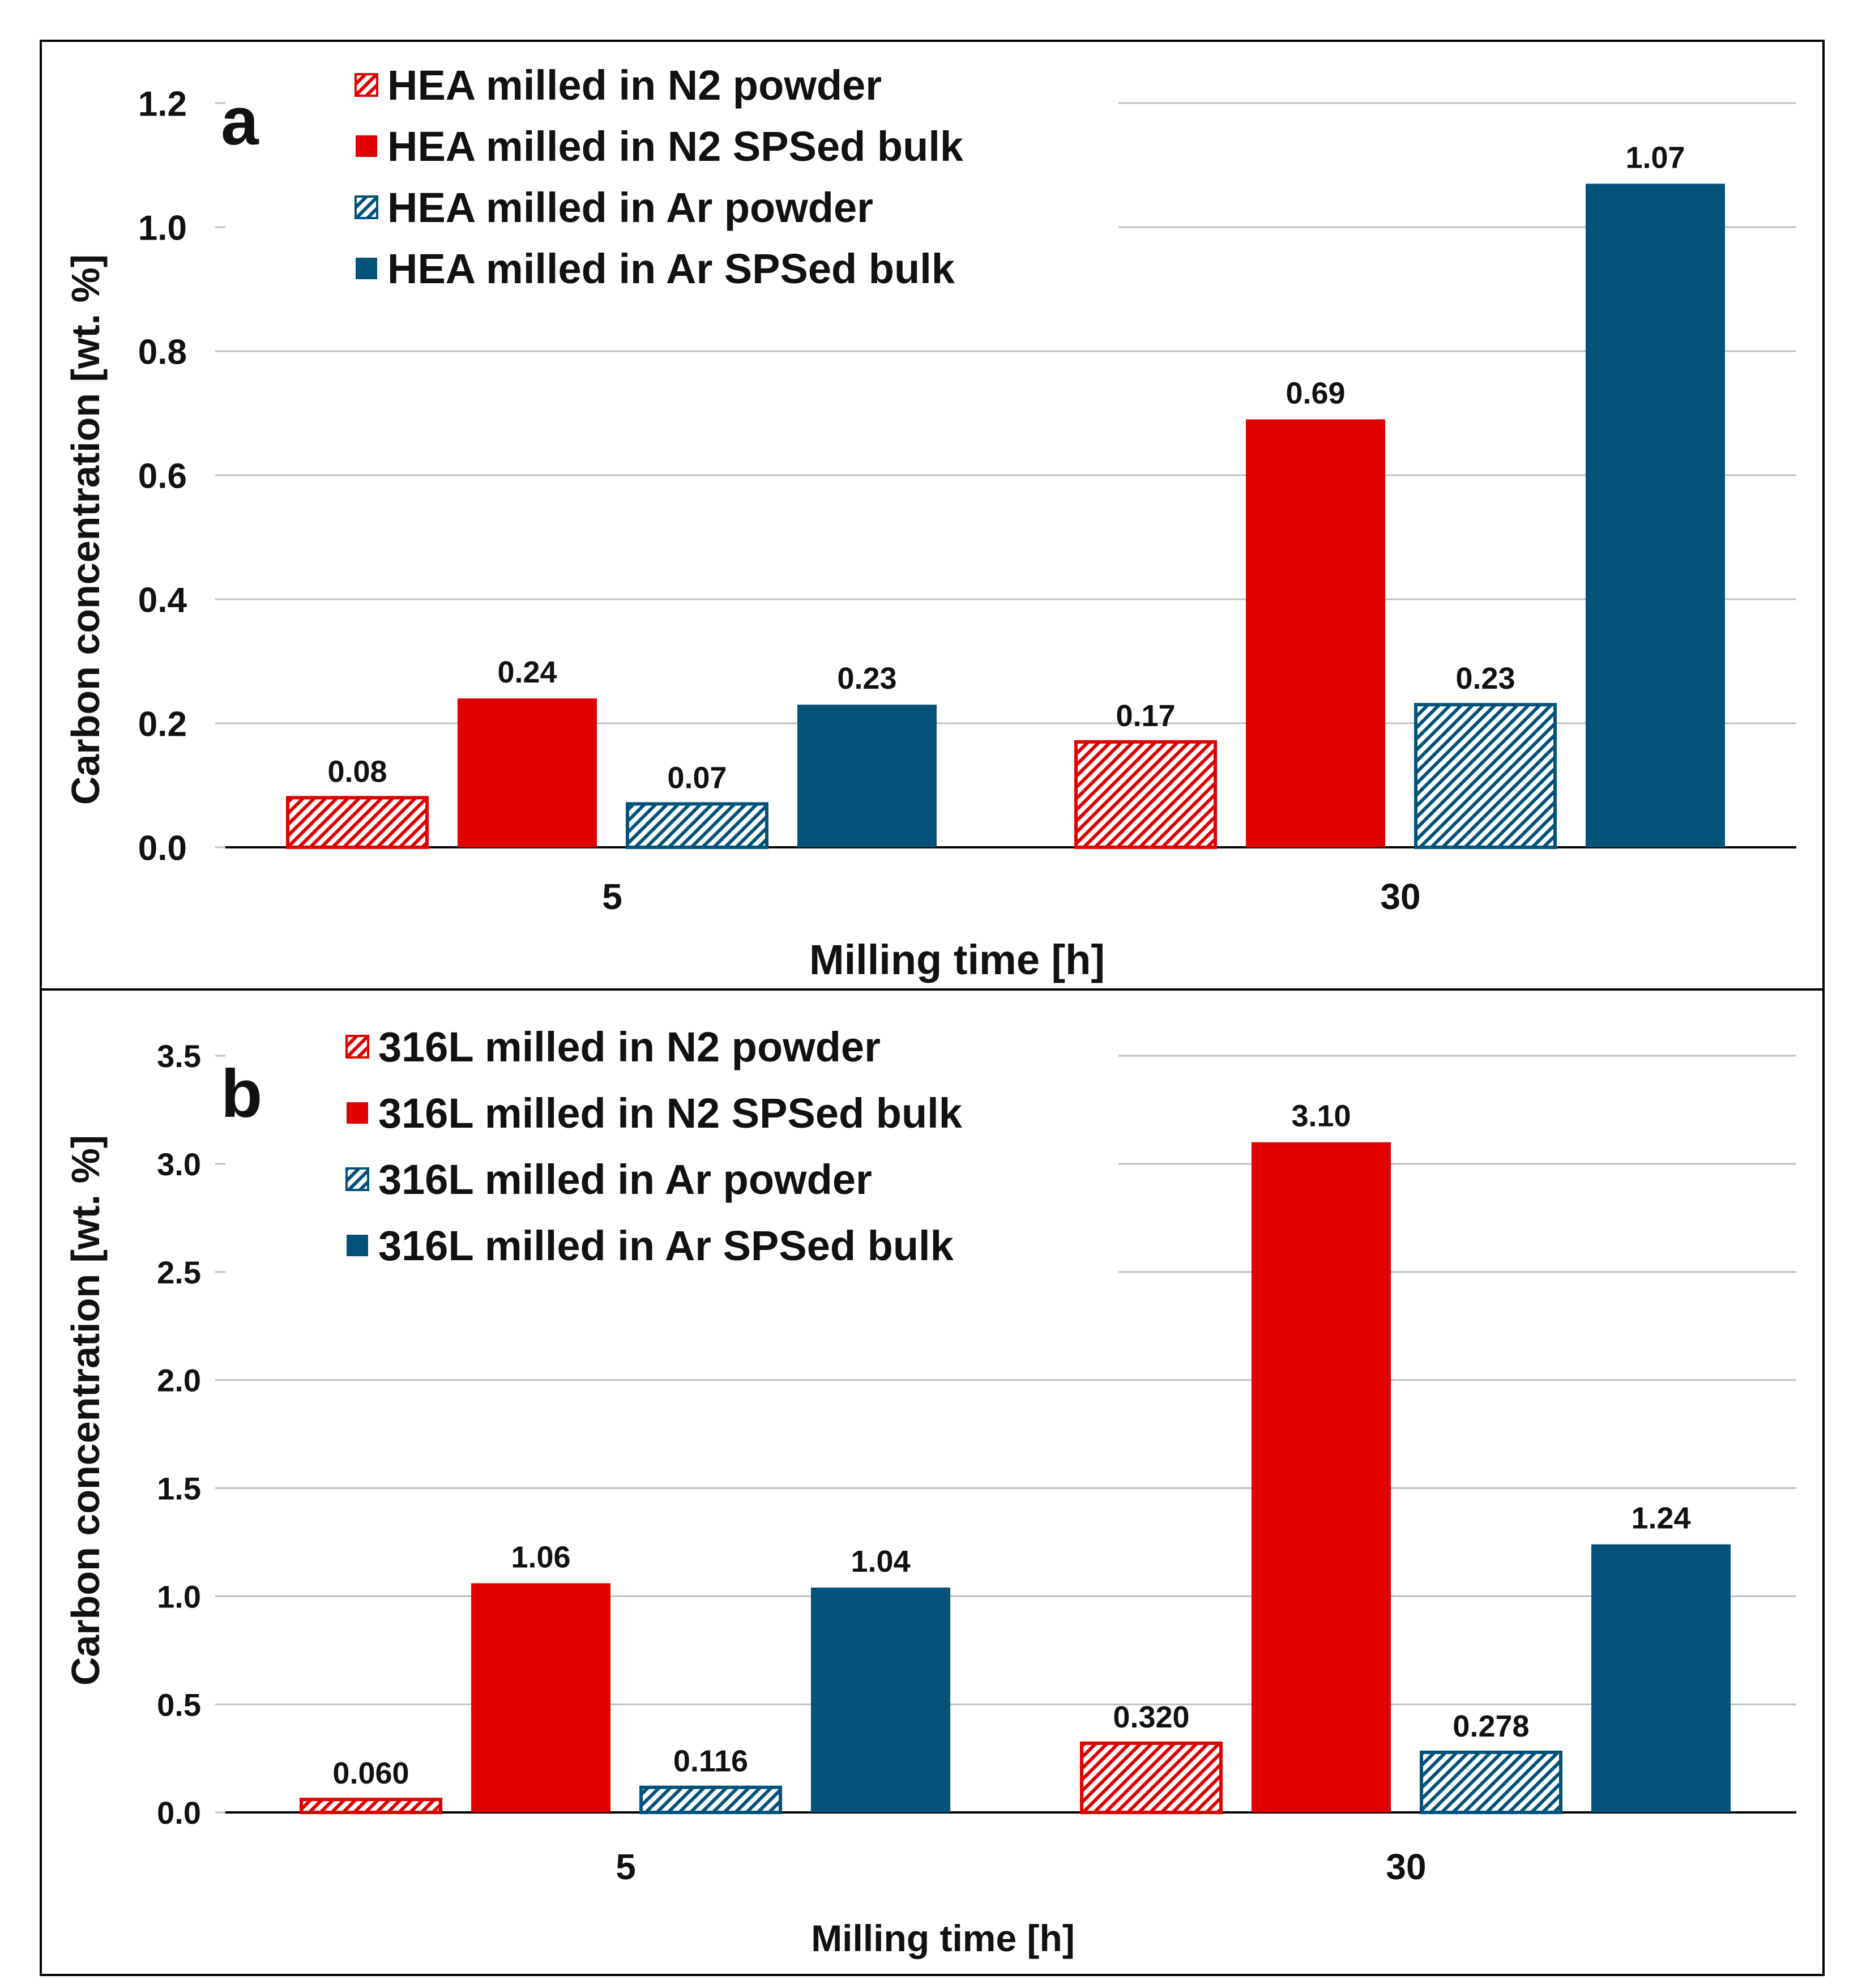 This screenshot has width=1862, height=1988. I want to click on y-tick-labels: 0.0 0.2 0.4 0.6 0.8 1.0 1.2, so click(162, 476).